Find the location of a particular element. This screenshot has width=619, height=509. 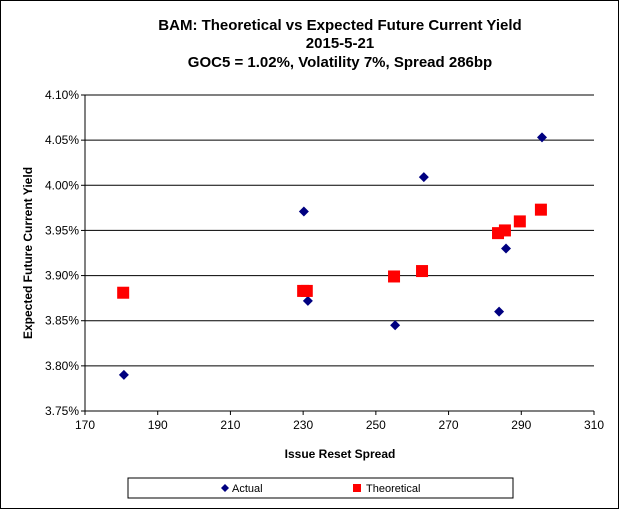

x-tick-label: 190 is located at coordinates (158, 425).